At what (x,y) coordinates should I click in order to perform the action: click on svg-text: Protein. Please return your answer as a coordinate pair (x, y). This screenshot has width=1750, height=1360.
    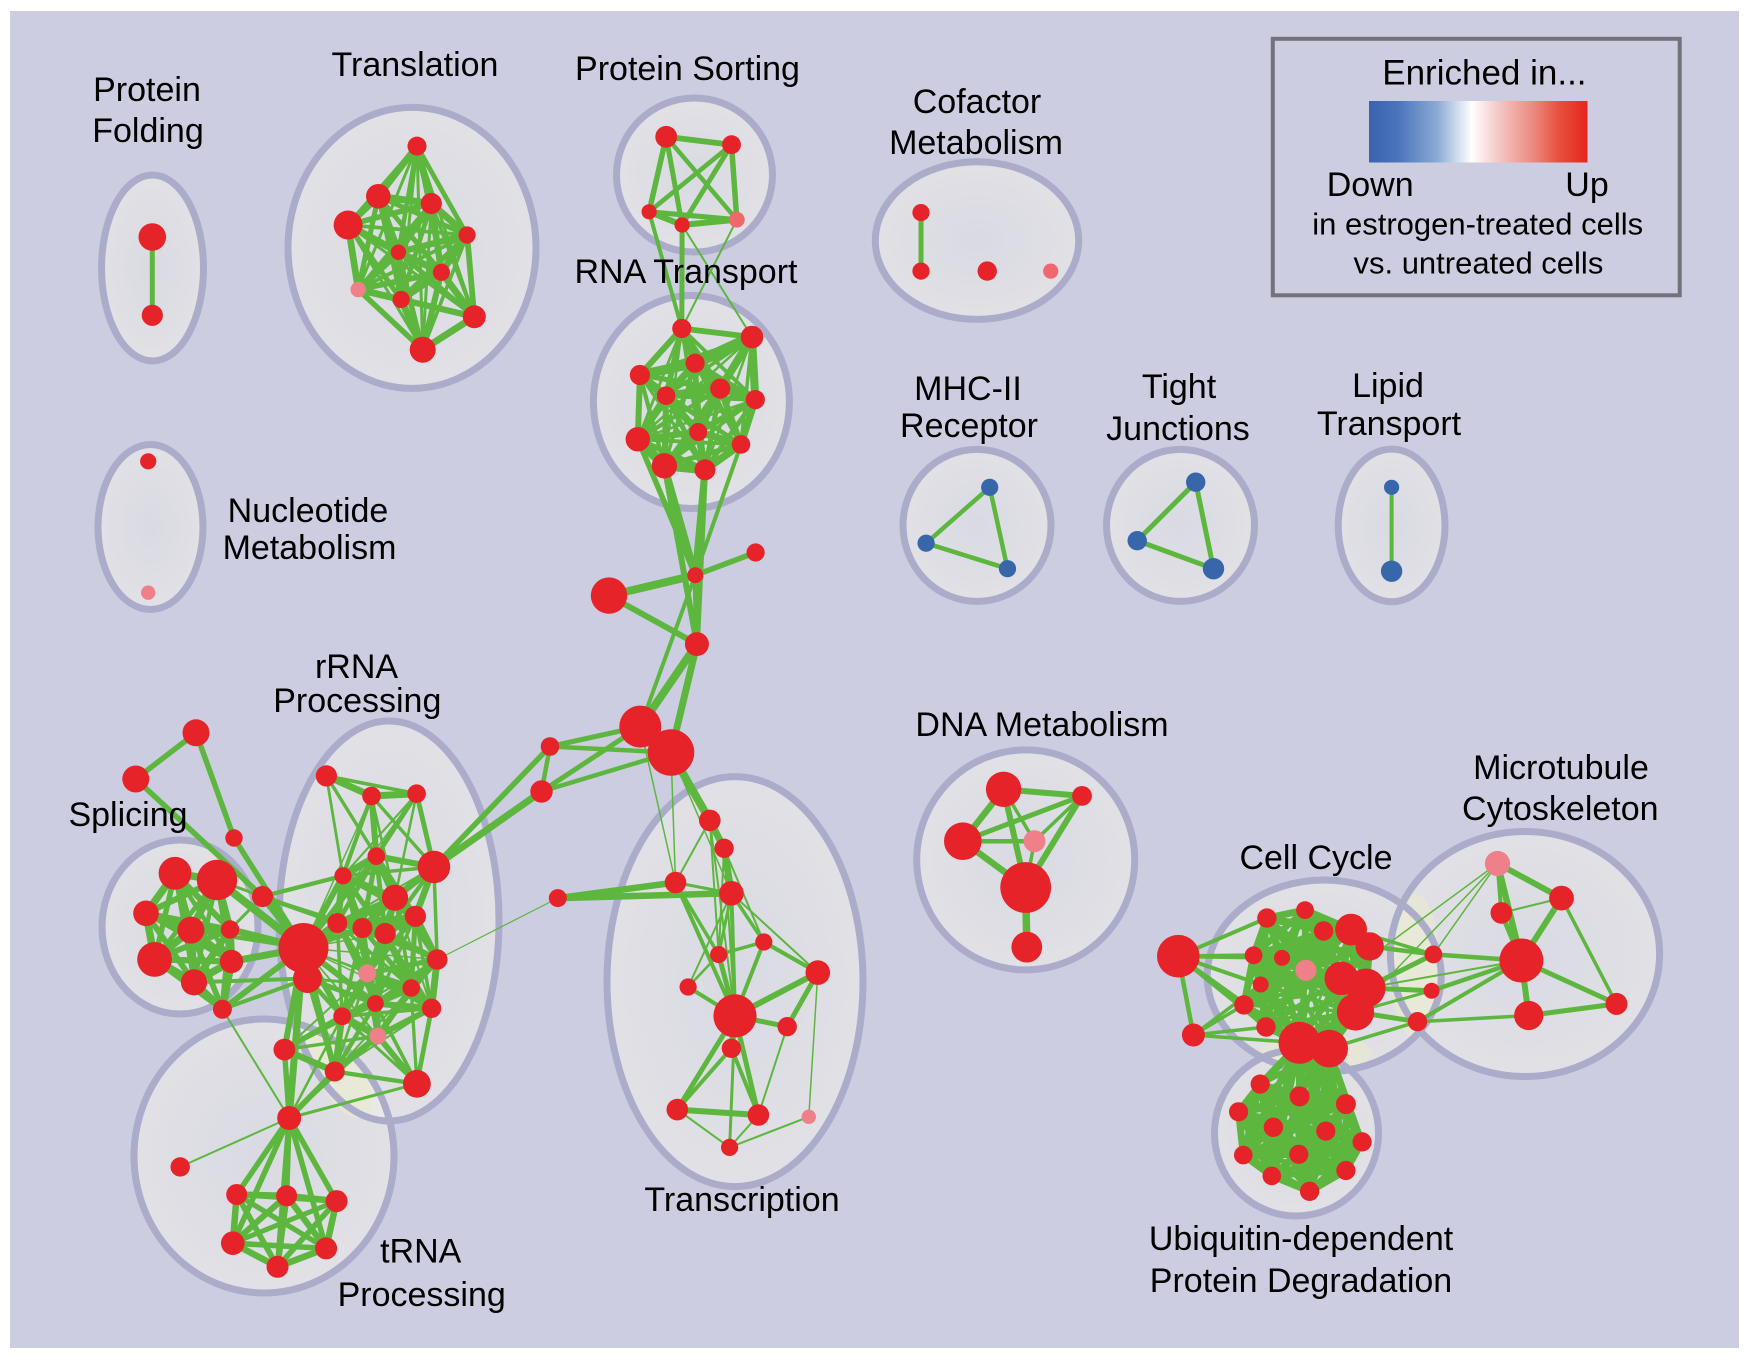
    Looking at the image, I should click on (147, 90).